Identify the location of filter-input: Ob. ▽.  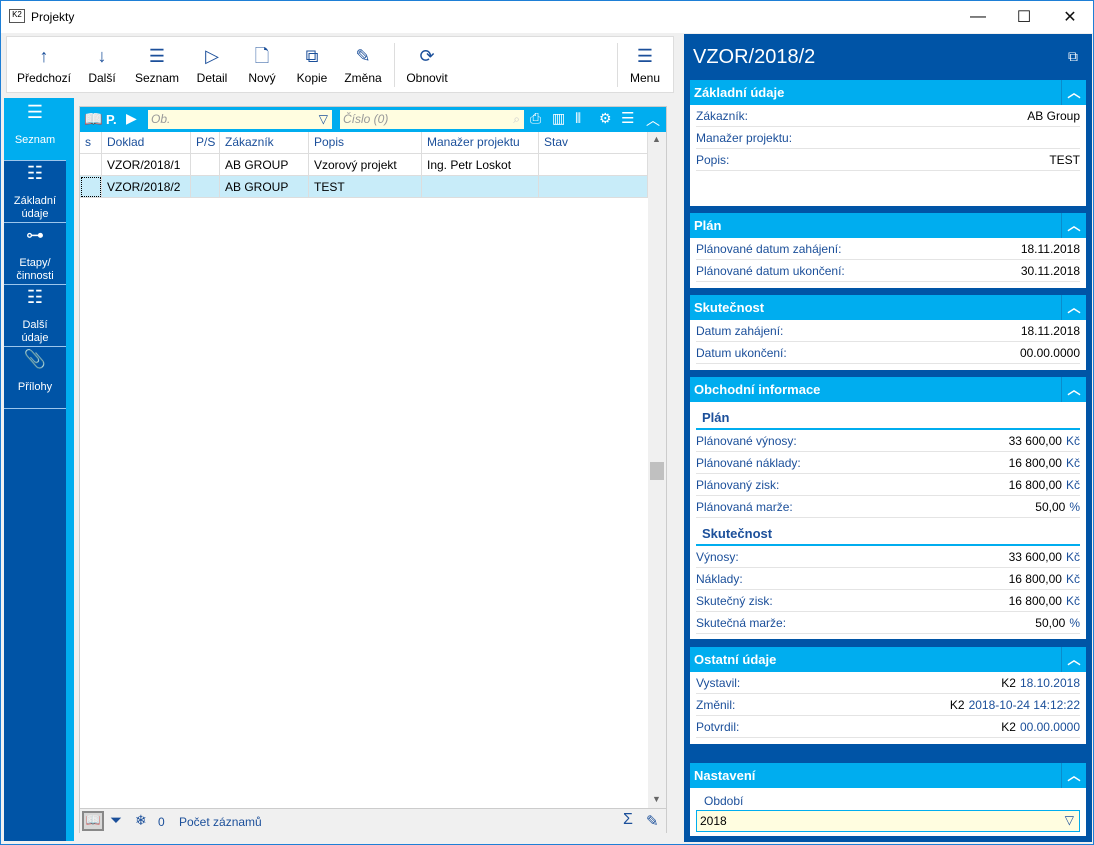
(240, 119).